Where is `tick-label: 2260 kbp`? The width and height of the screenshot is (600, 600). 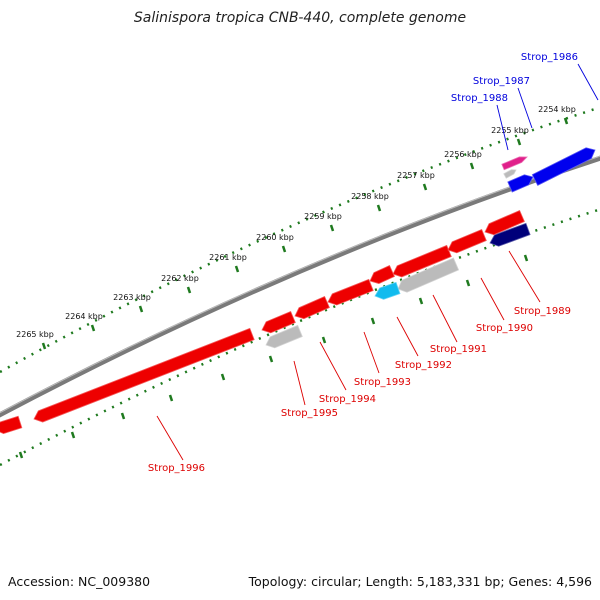
tick-label: 2260 kbp is located at coordinates (275, 237).